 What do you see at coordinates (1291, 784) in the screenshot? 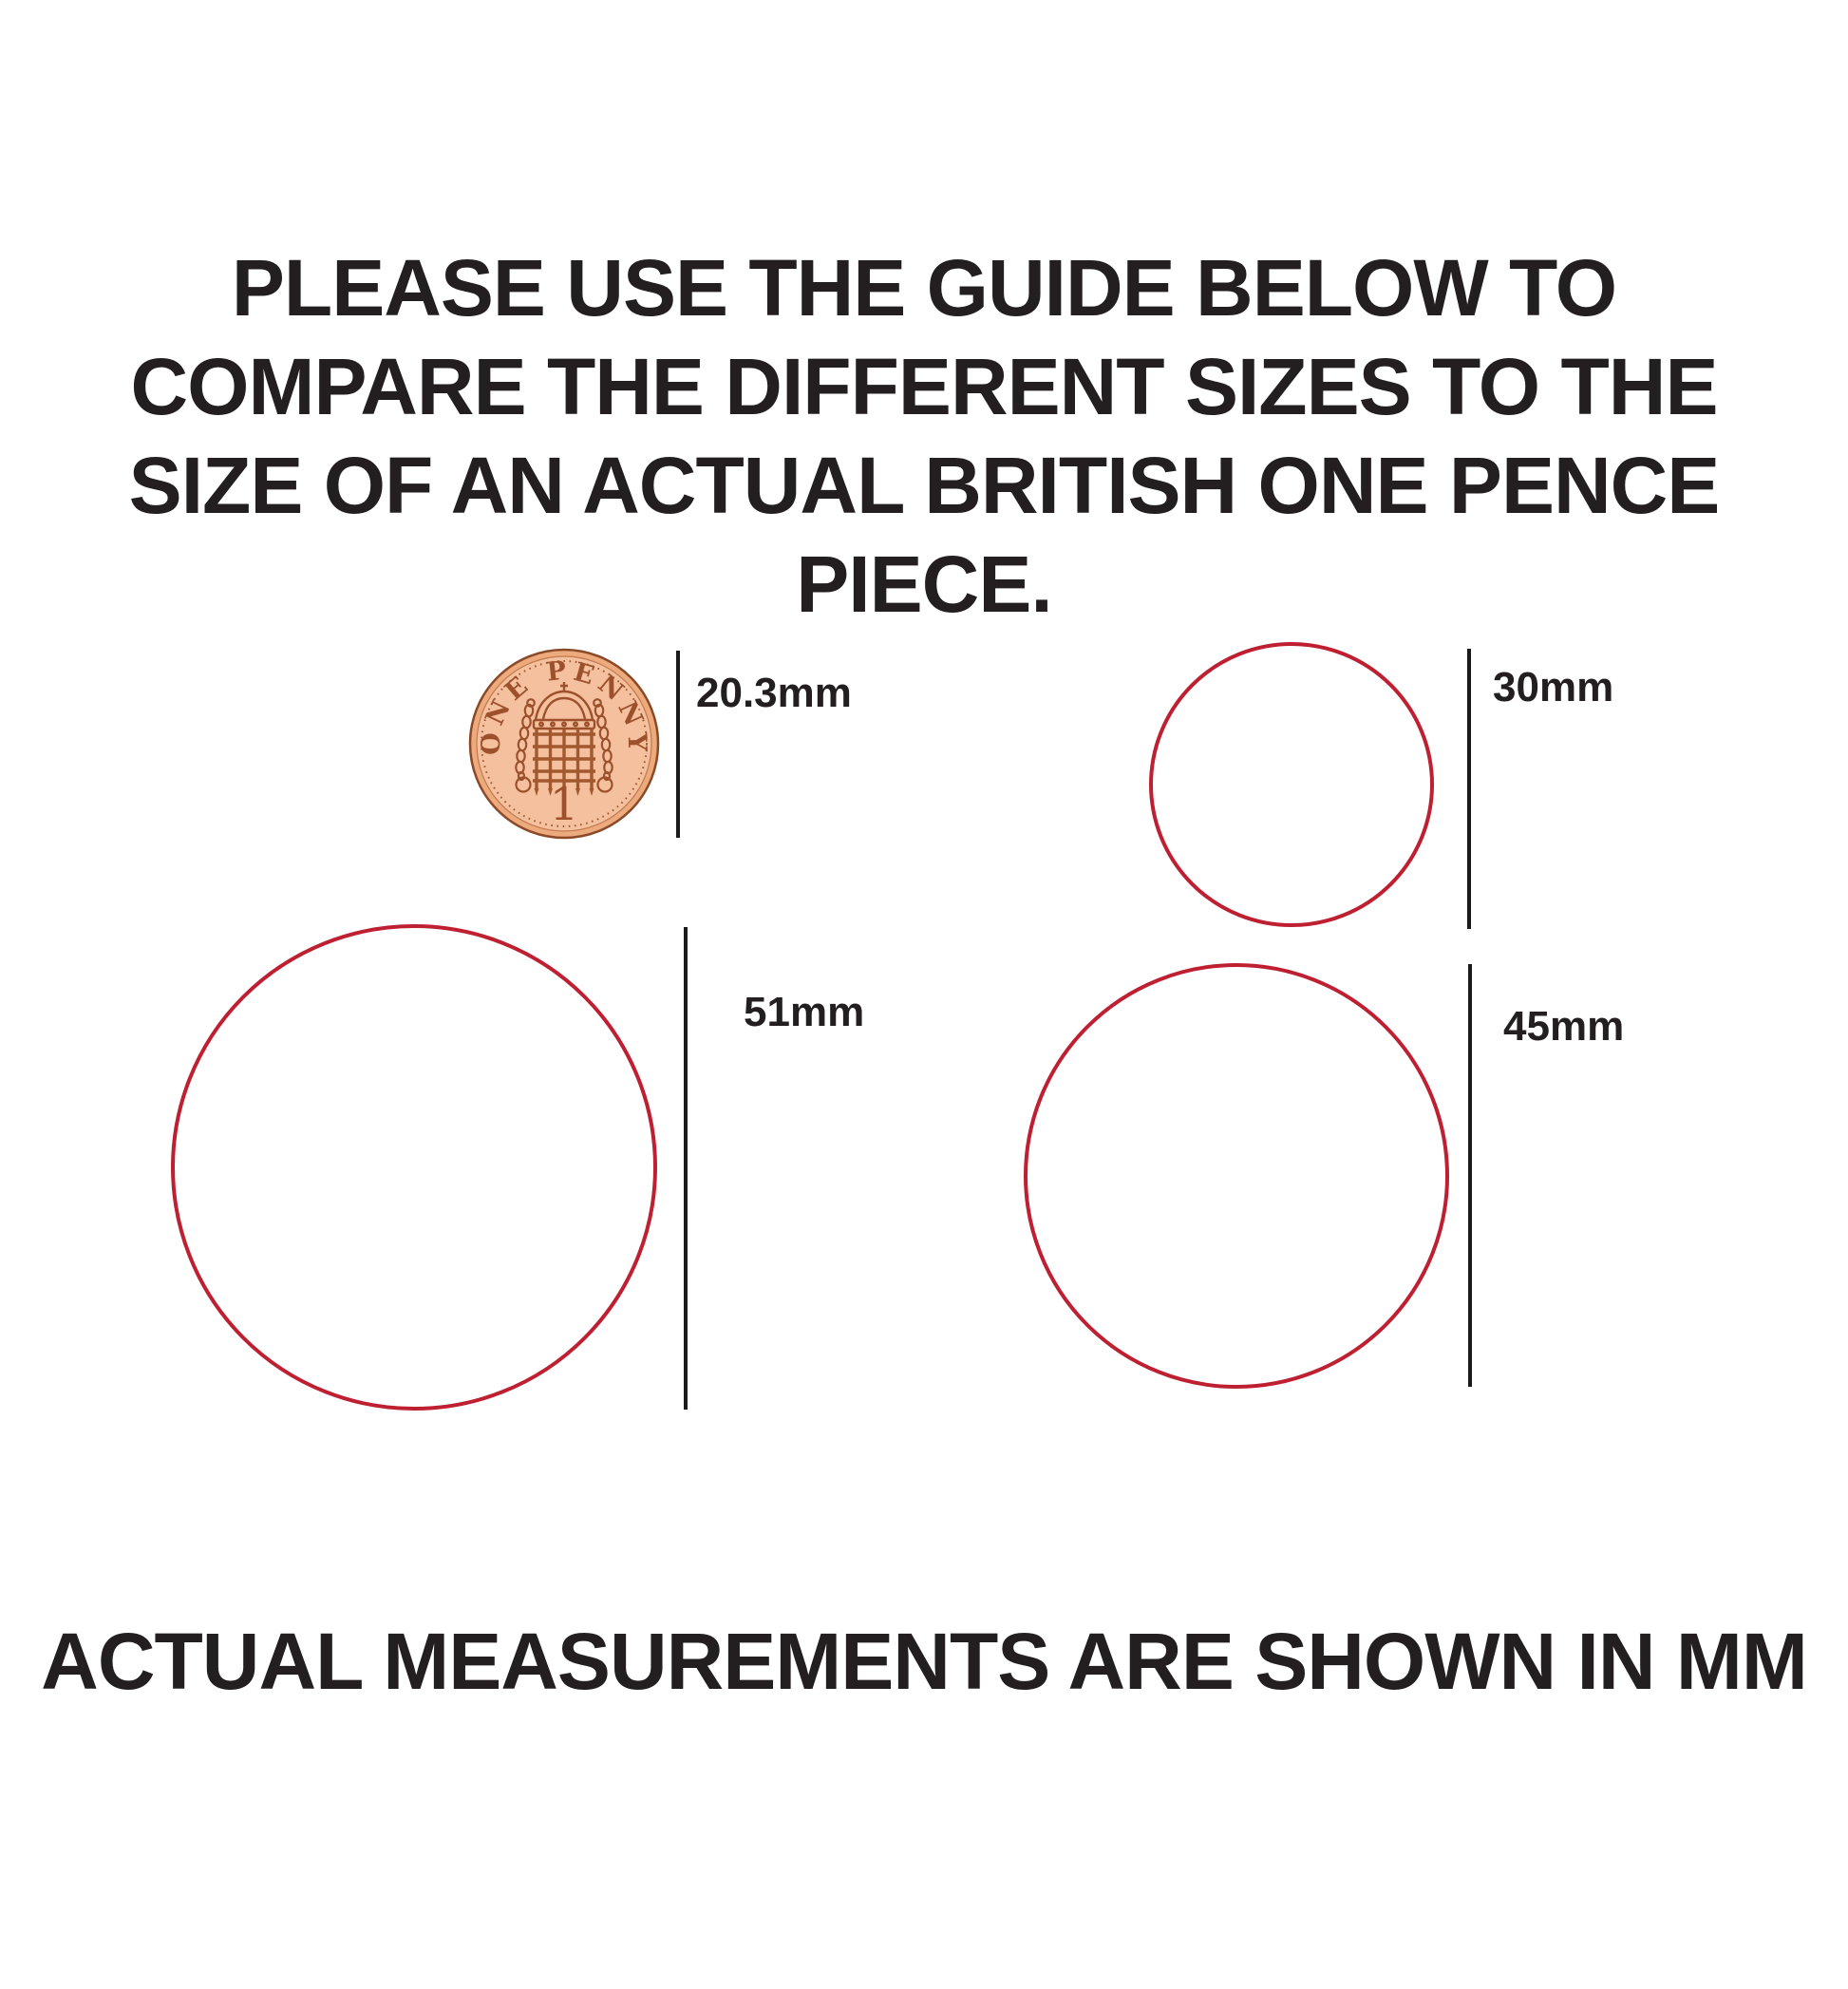
I see `size-circle-30mm` at bounding box center [1291, 784].